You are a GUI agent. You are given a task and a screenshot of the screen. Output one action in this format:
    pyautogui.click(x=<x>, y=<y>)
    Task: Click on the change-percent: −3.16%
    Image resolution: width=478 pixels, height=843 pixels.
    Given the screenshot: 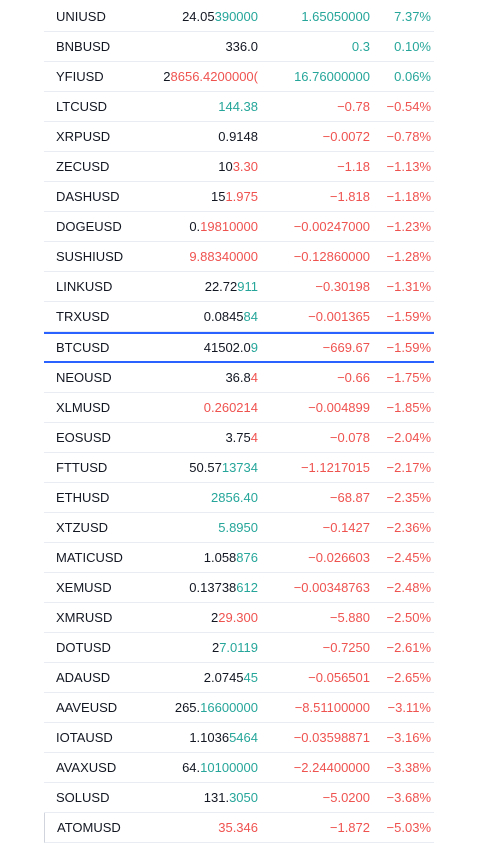 What is the action you would take?
    pyautogui.click(x=408, y=737)
    